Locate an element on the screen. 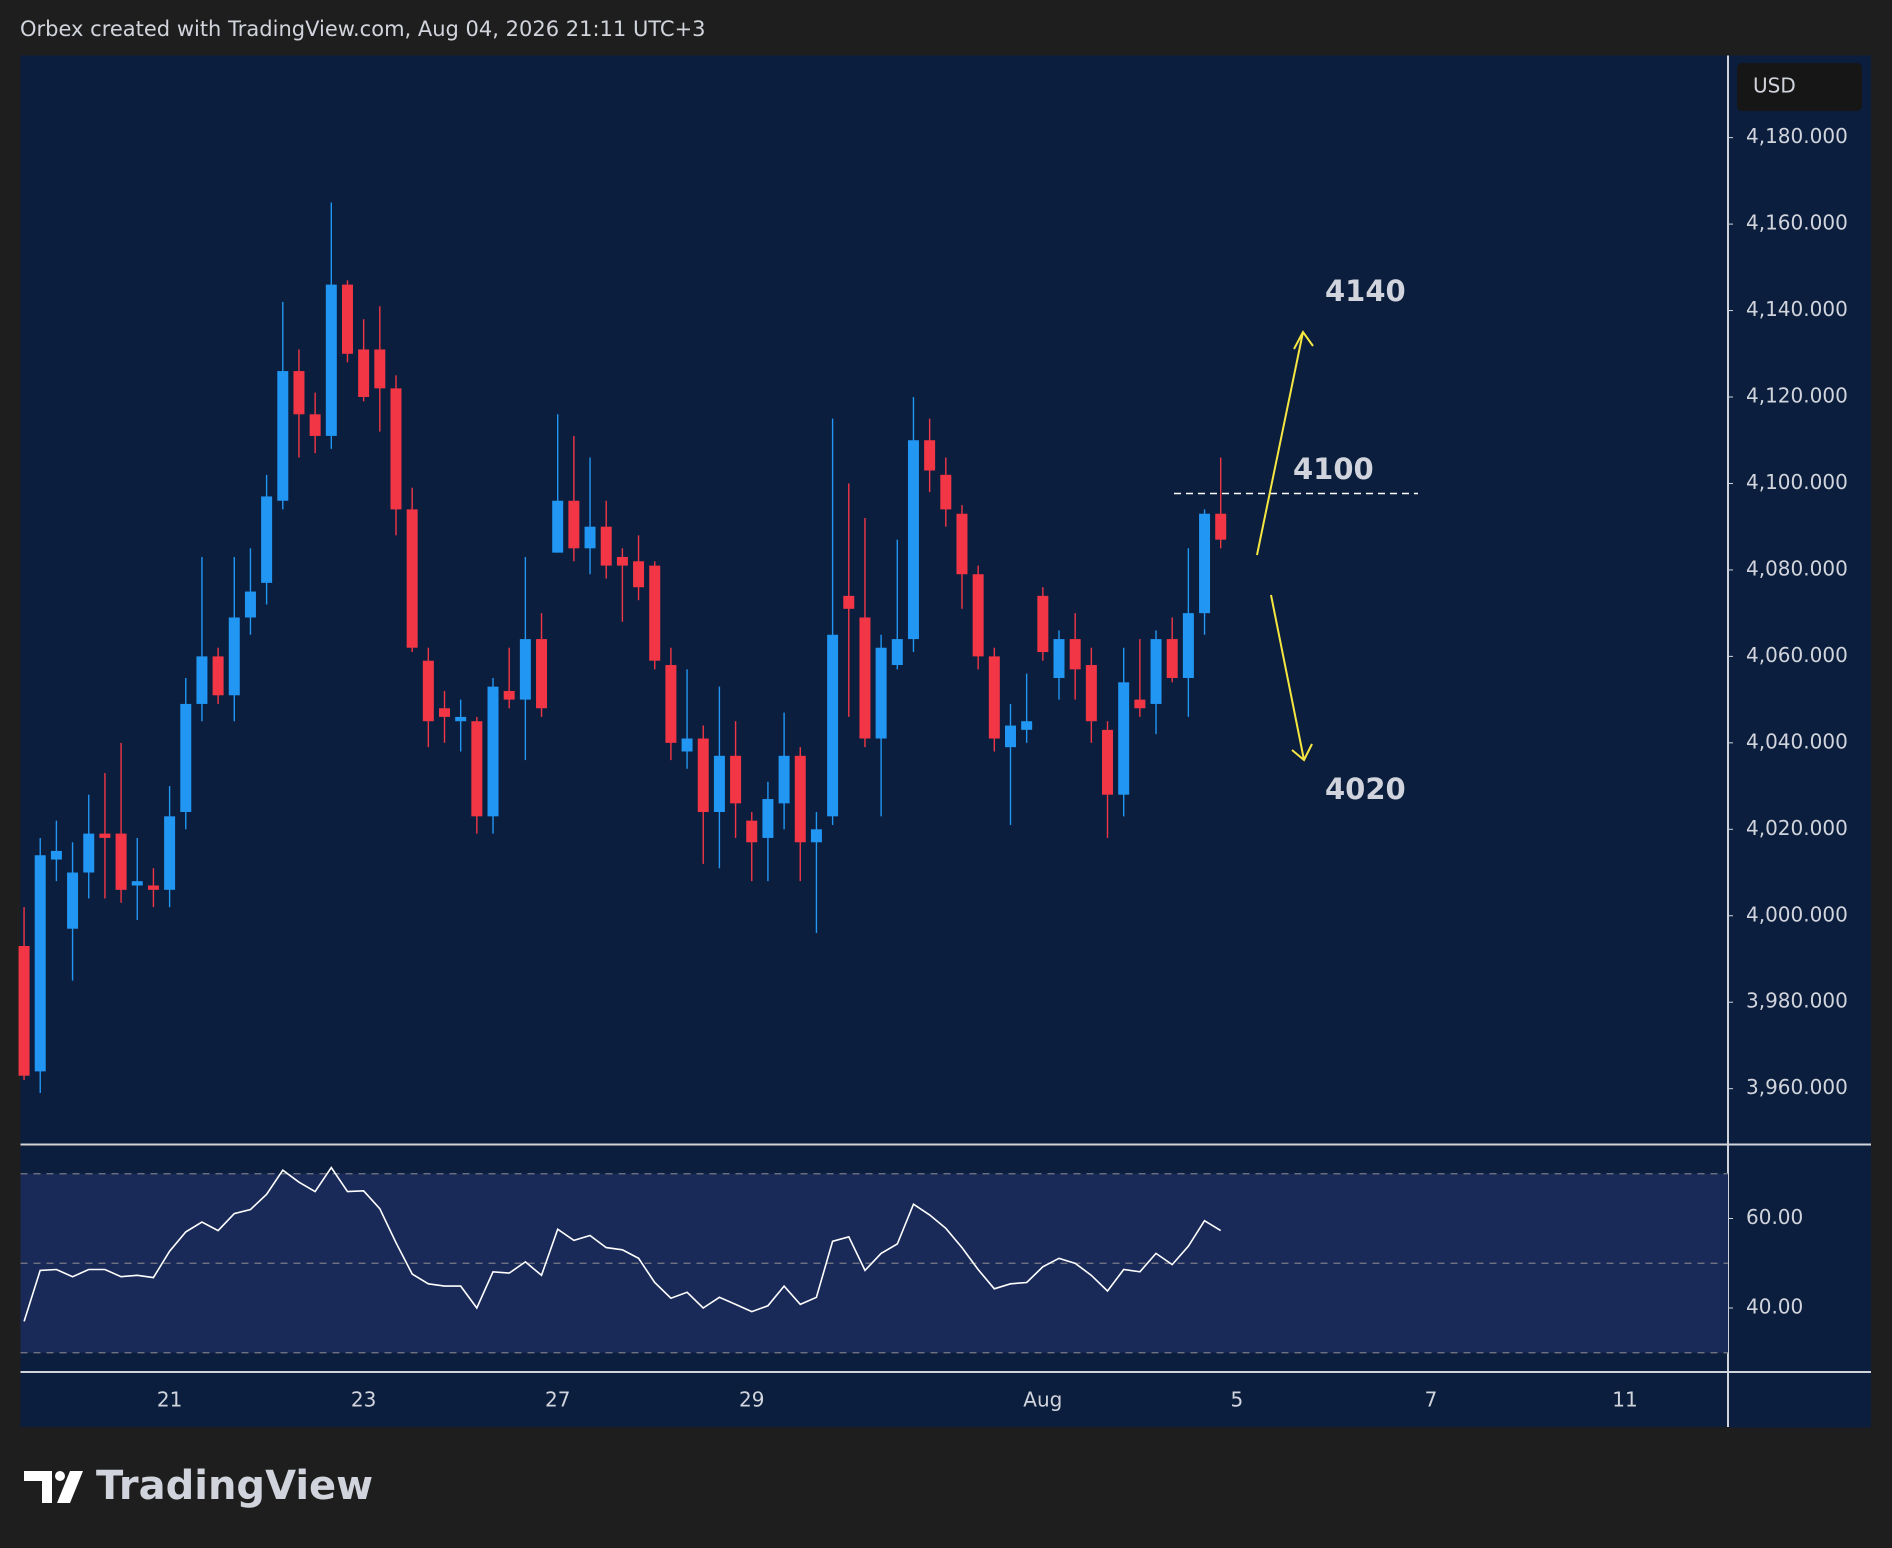 This screenshot has height=1548, width=1892. y-tick-label: 4,120.000 is located at coordinates (1797, 396).